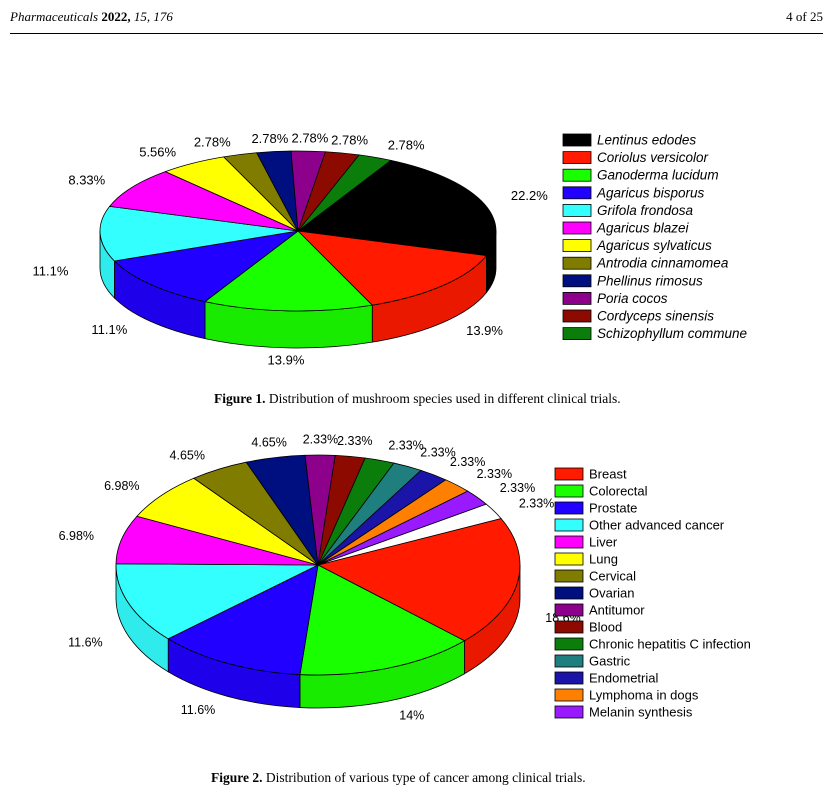  I want to click on pie-data-label-slice-15: 2.33%, so click(536, 504).